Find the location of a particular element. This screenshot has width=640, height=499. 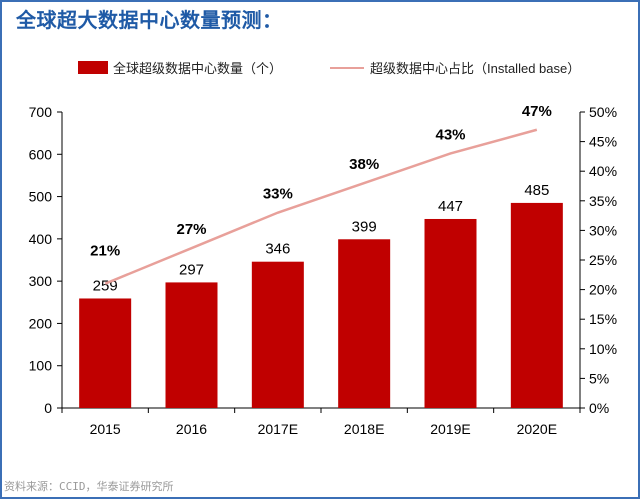

legend-bar-label: 全球超级数据中心数量（个） is located at coordinates (197, 68).